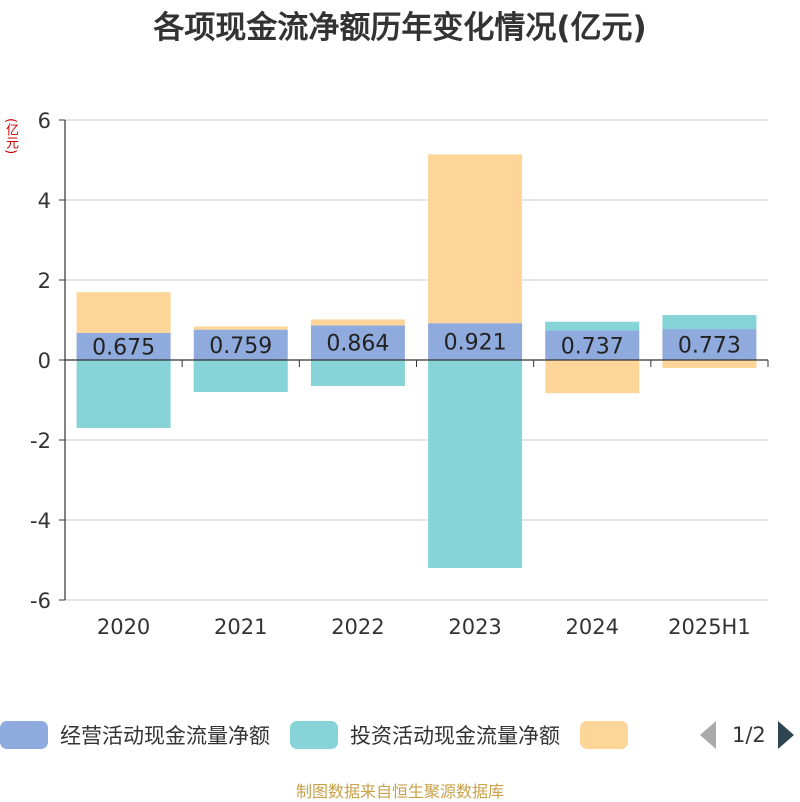 Image resolution: width=800 pixels, height=802 pixels. I want to click on data-label: 0.737, so click(592, 346).